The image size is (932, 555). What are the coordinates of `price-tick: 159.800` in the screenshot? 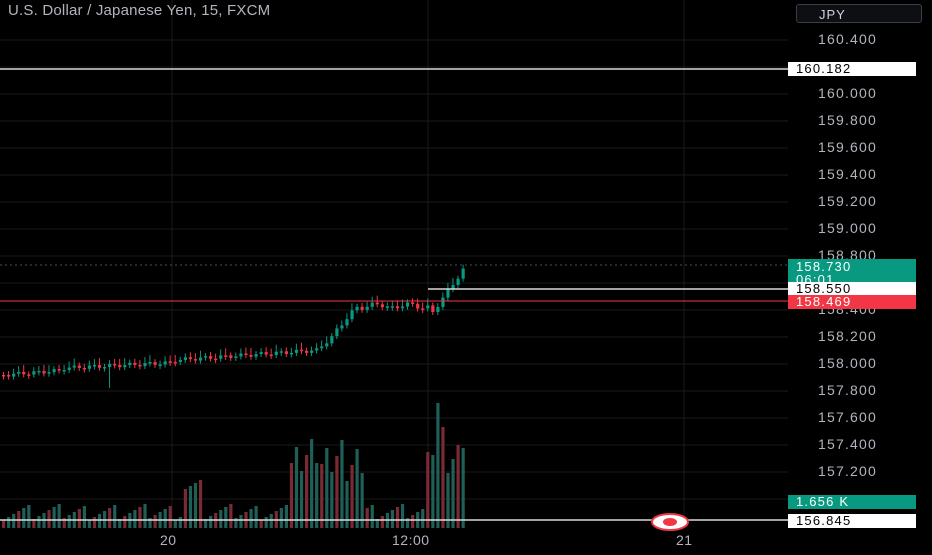 It's located at (848, 120).